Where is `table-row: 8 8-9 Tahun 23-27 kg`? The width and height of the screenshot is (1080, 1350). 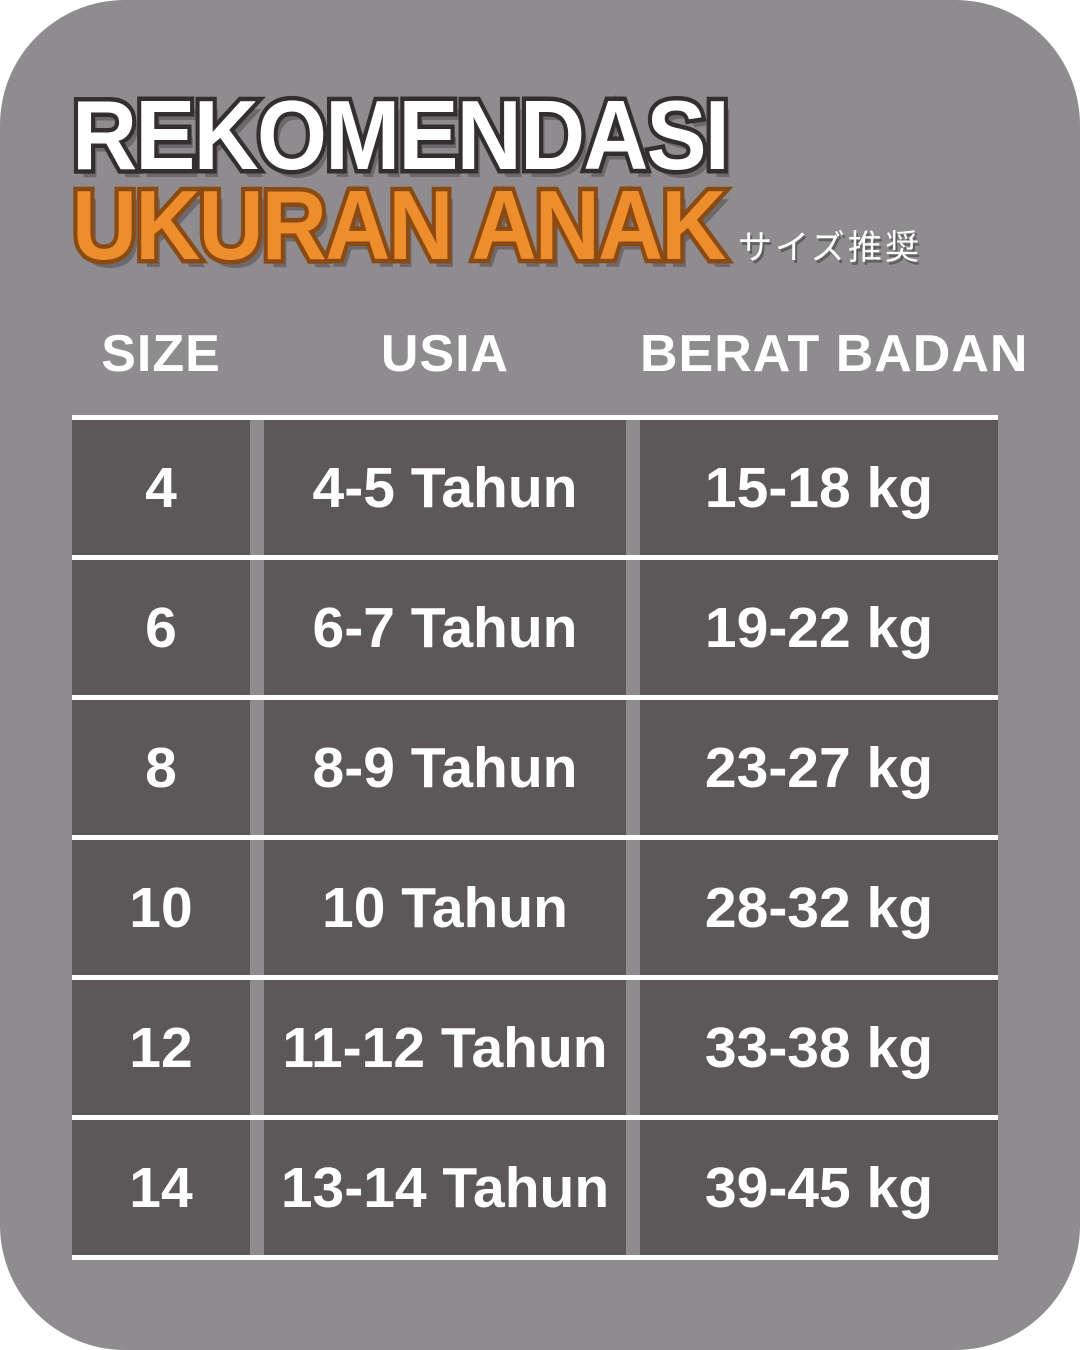
table-row: 8 8-9 Tahun 23-27 kg is located at coordinates (535, 770).